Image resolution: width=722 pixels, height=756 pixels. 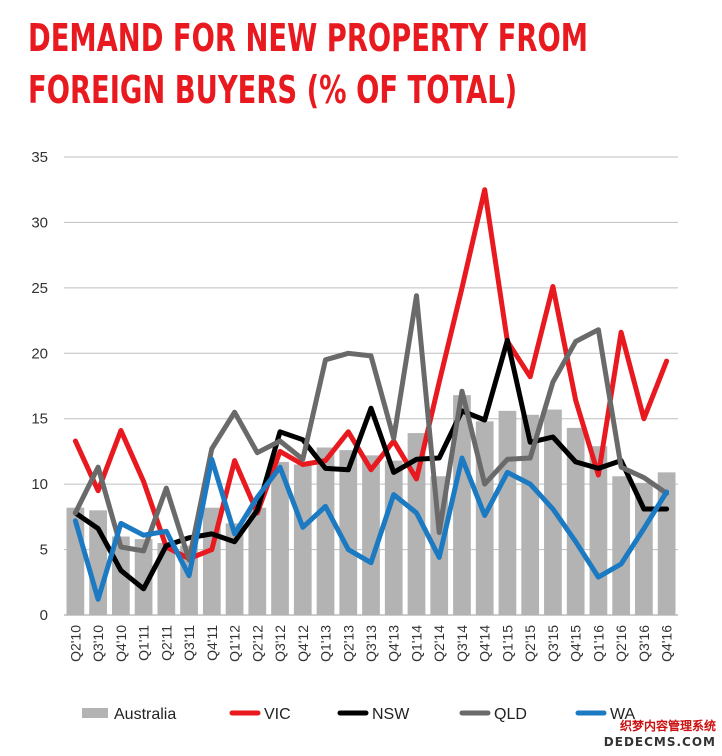 What do you see at coordinates (280, 643) in the screenshot?
I see `x-tick-label-q3-12: Q3'12` at bounding box center [280, 643].